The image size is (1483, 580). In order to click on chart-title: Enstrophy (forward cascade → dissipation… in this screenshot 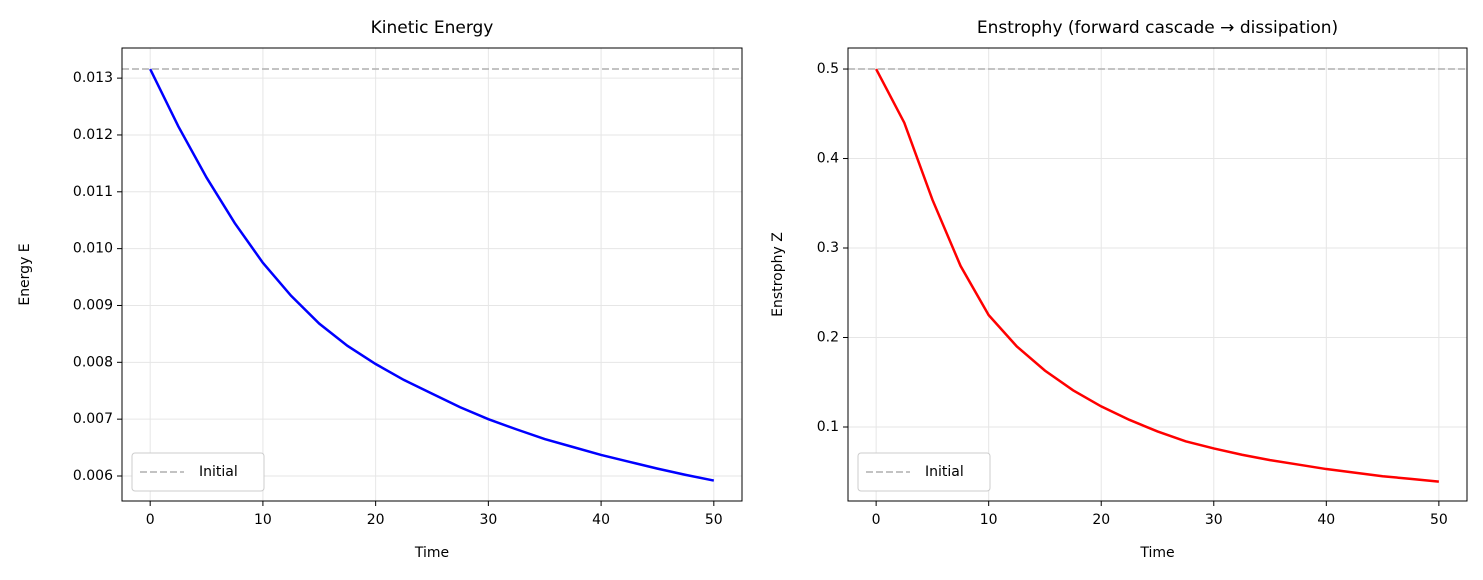, I will do `click(1157, 28)`.